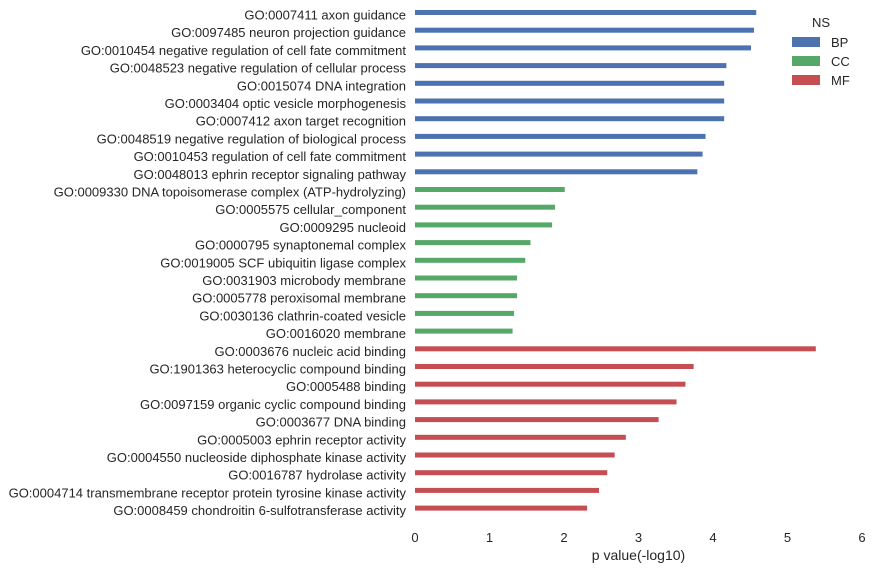  I want to click on category-label: GO:0030136 clathrin-coated vesicle, so click(302, 315).